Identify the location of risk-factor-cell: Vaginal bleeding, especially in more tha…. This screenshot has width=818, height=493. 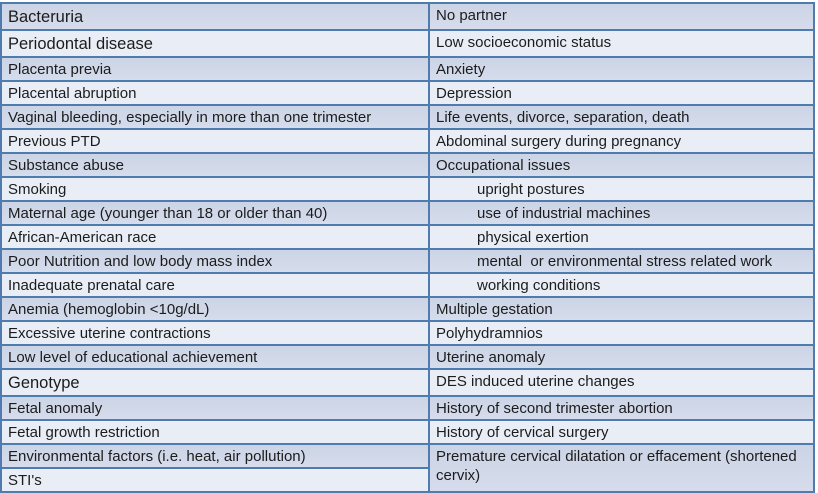
(215, 117).